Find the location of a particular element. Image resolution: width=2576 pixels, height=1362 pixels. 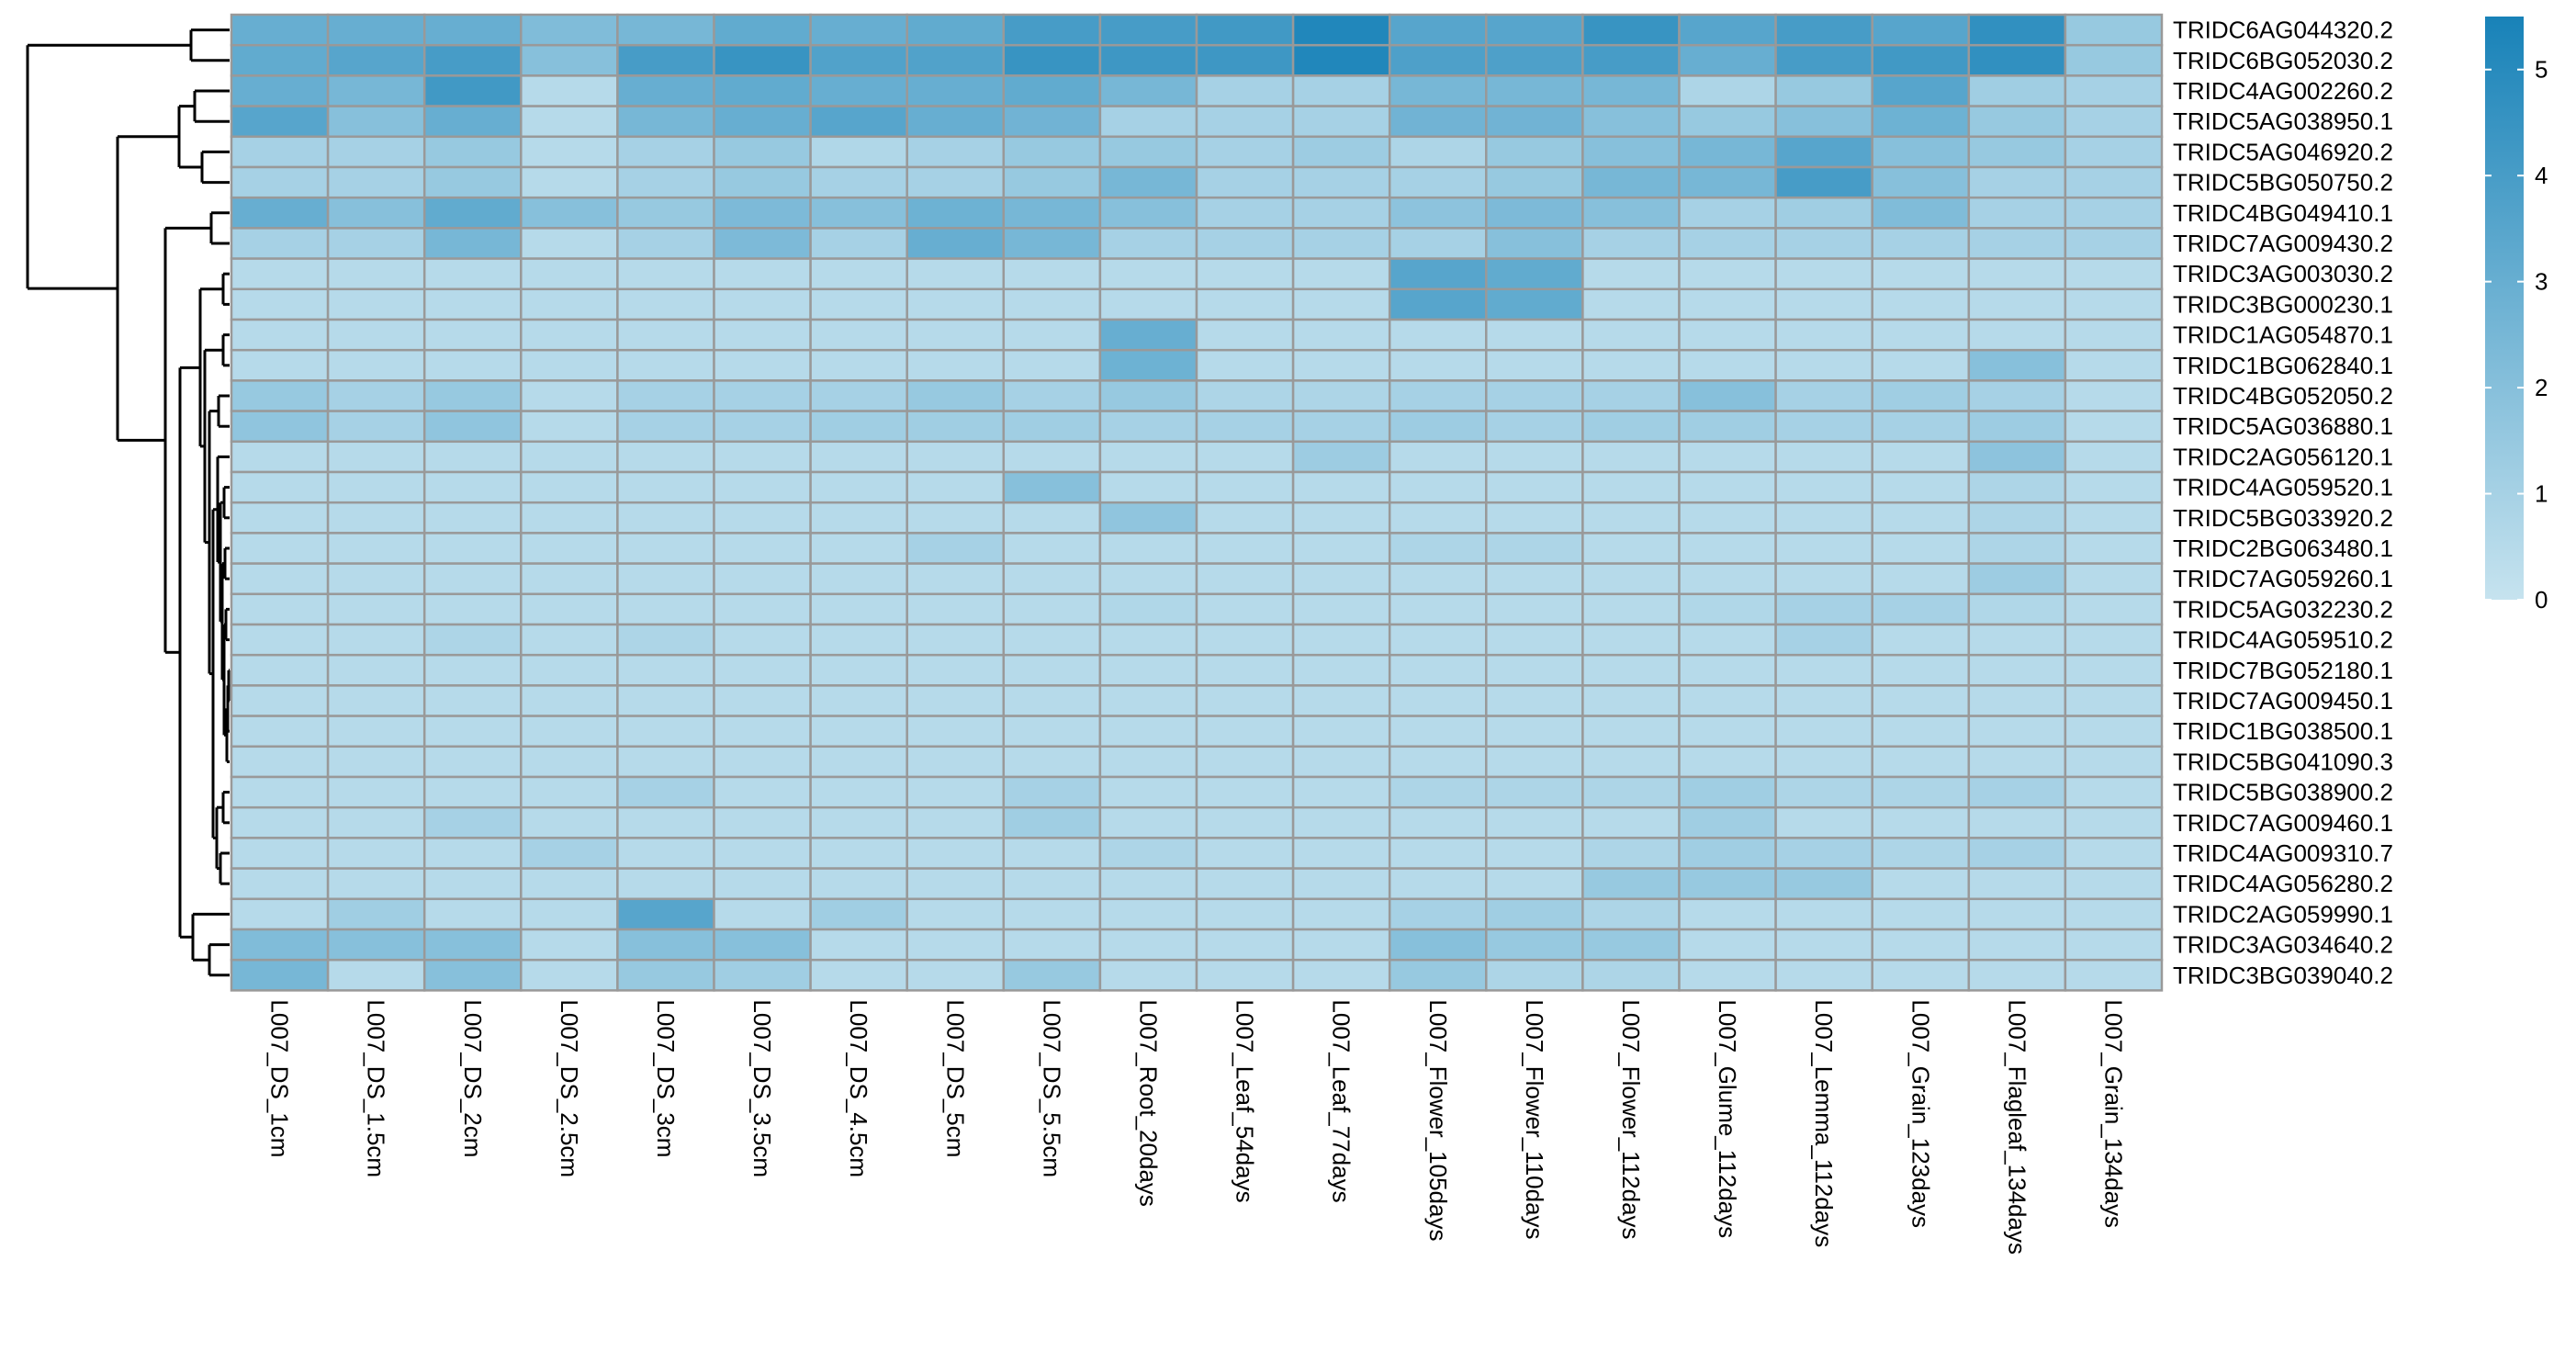

column-label: L007_Flower_105days is located at coordinates (1438, 1120).